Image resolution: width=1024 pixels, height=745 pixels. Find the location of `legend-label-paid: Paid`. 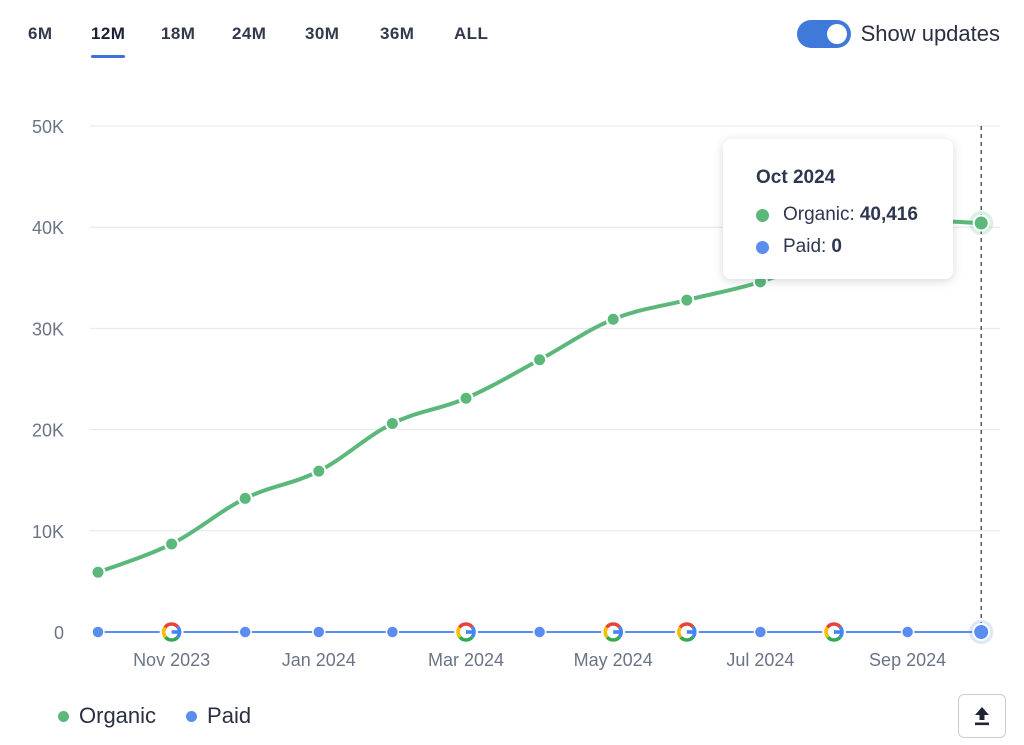

legend-label-paid: Paid is located at coordinates (229, 715).